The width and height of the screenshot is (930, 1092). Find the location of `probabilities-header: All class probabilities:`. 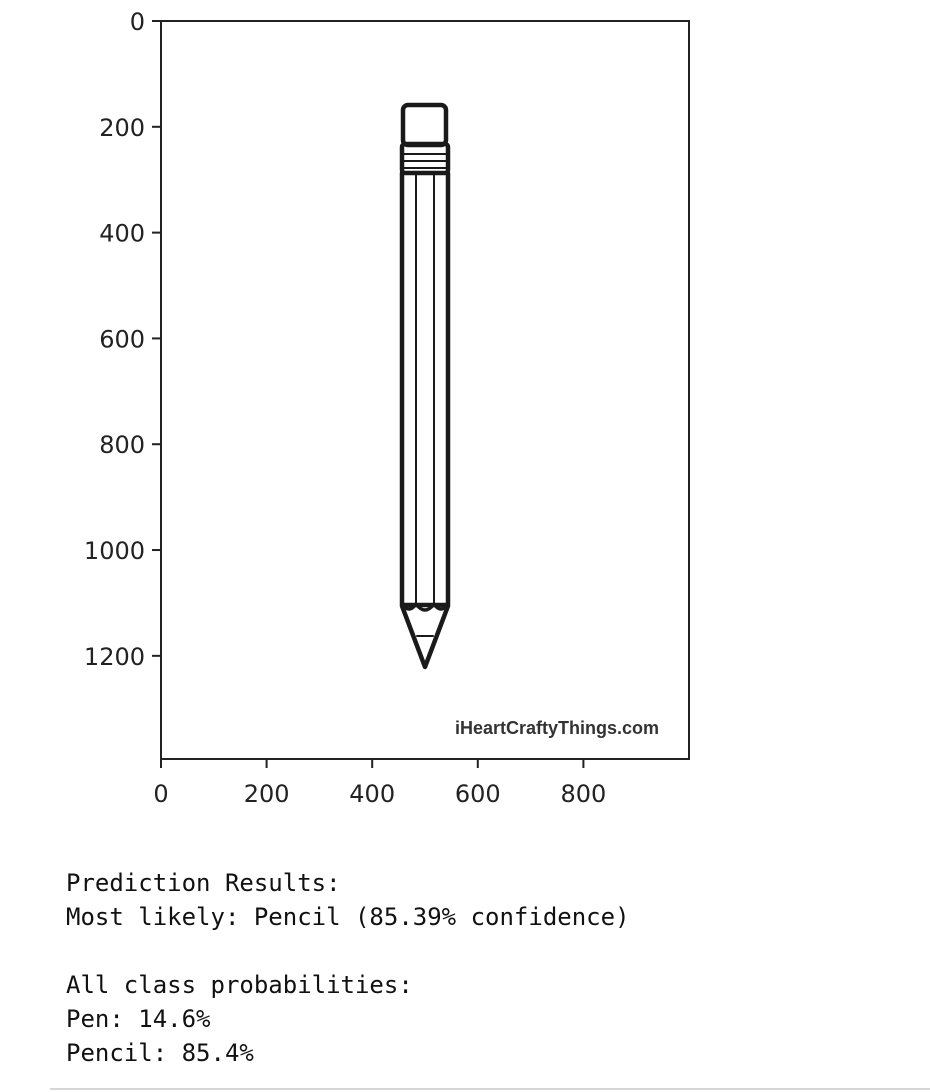

probabilities-header: All class probabilities: is located at coordinates (239, 985).